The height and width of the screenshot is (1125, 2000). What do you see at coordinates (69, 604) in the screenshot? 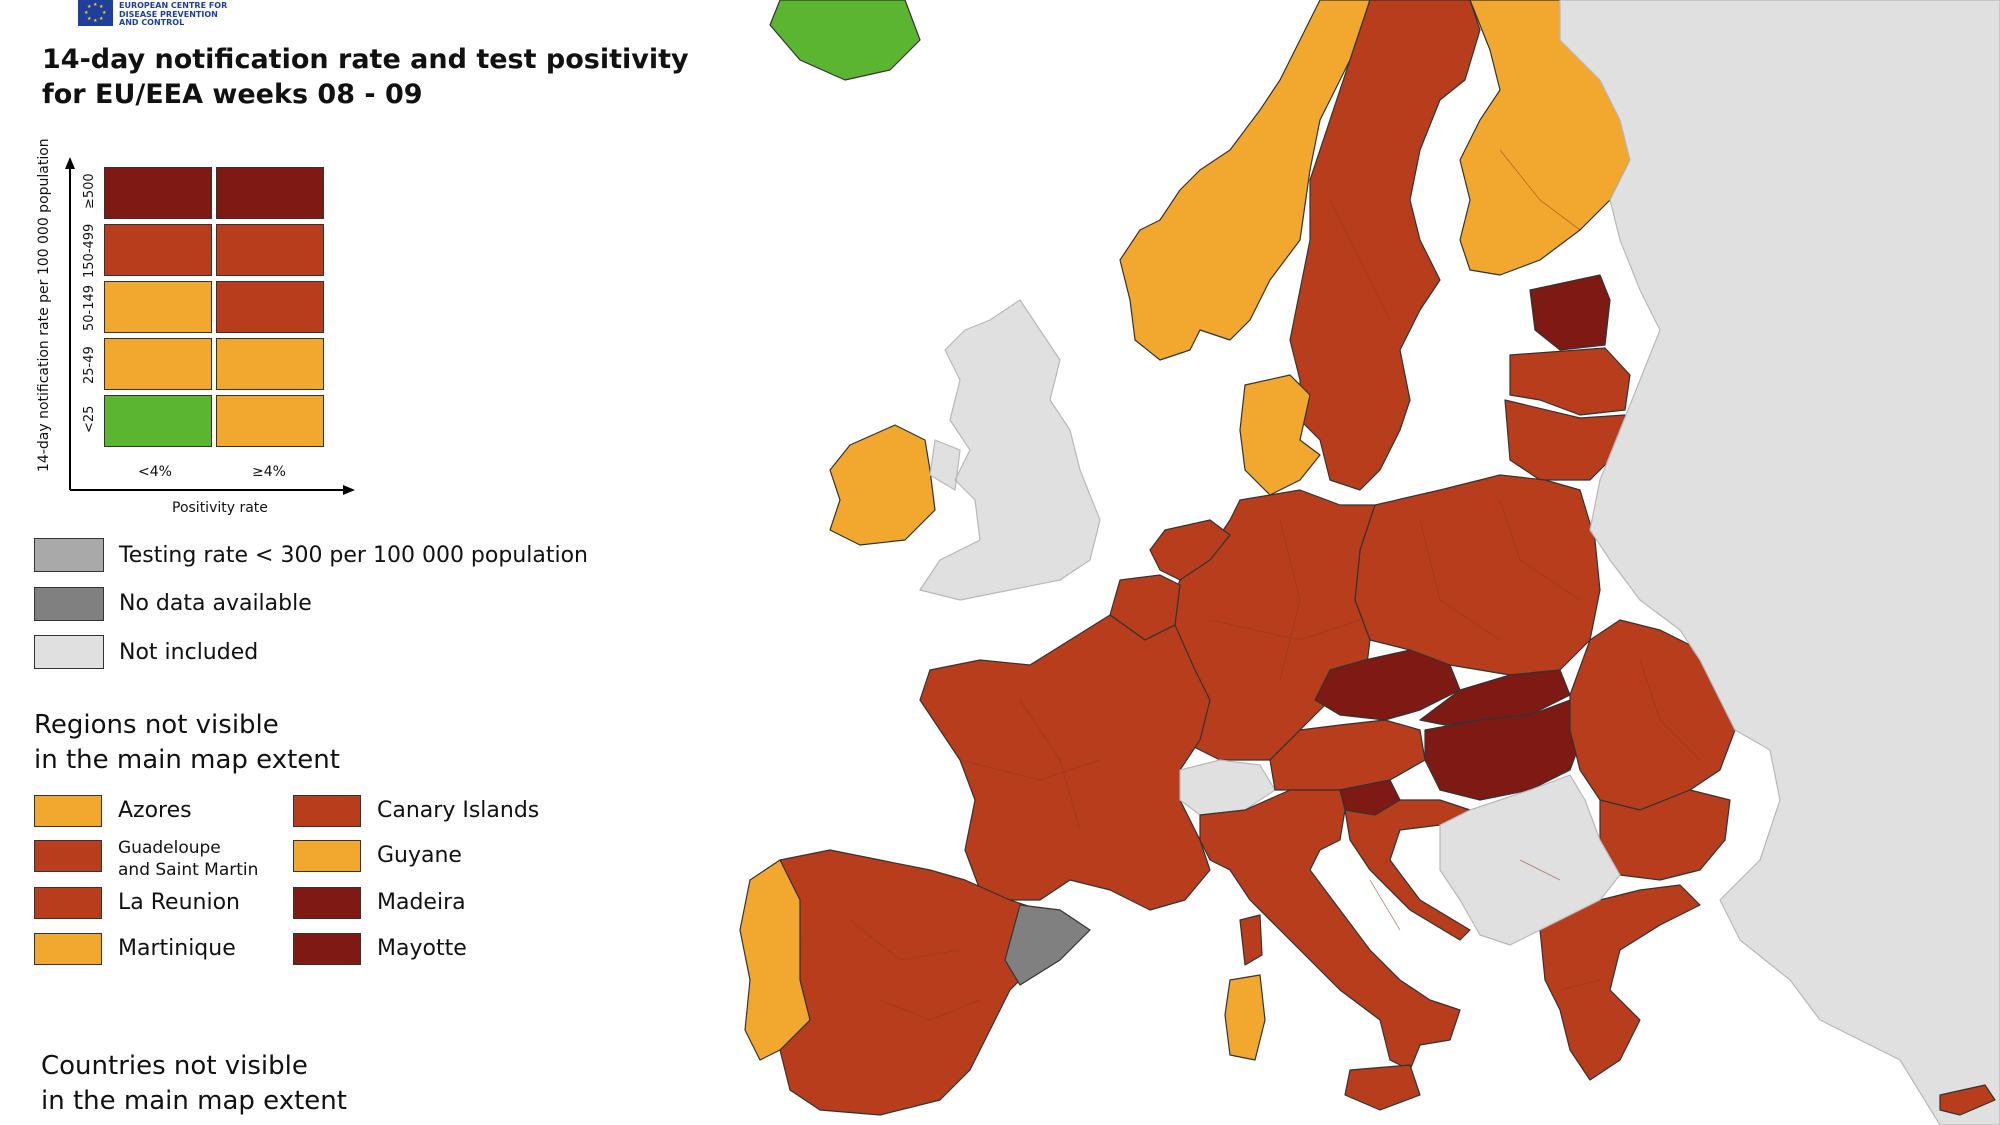
I see `no-data-swatch` at bounding box center [69, 604].